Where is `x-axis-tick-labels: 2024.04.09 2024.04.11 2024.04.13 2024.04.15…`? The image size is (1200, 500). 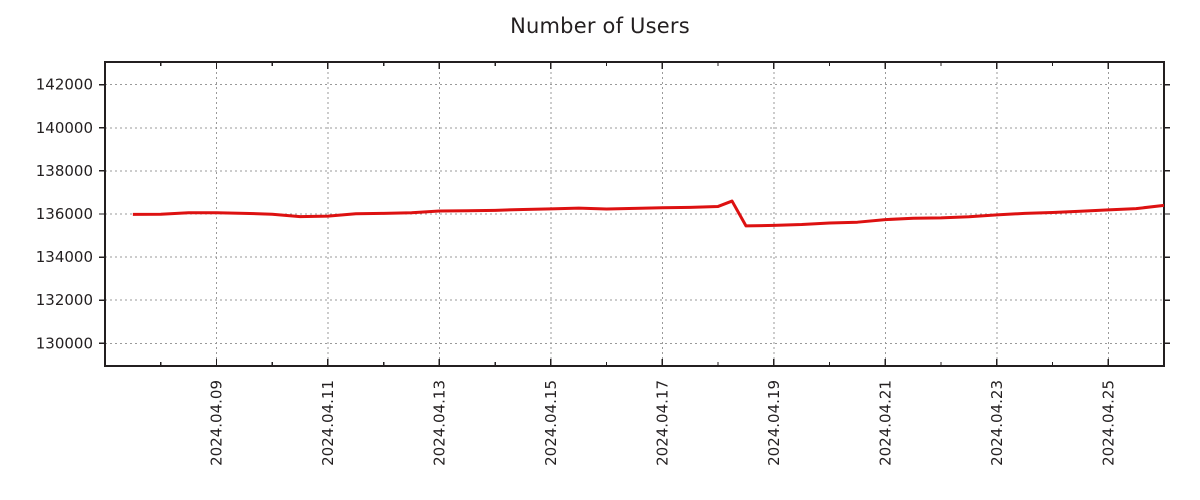
x-axis-tick-labels: 2024.04.09 2024.04.11 2024.04.13 2024.04.15… is located at coordinates (662, 423).